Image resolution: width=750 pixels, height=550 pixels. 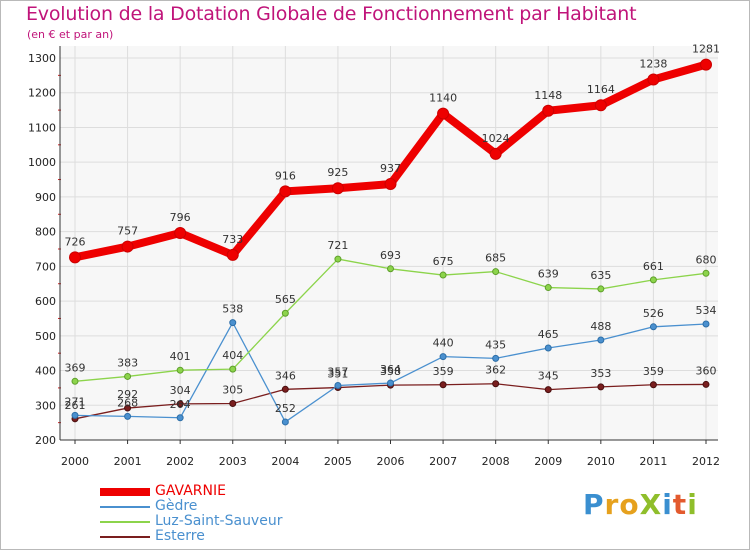 I want to click on y-tick-label: 600, so click(x=45, y=301).